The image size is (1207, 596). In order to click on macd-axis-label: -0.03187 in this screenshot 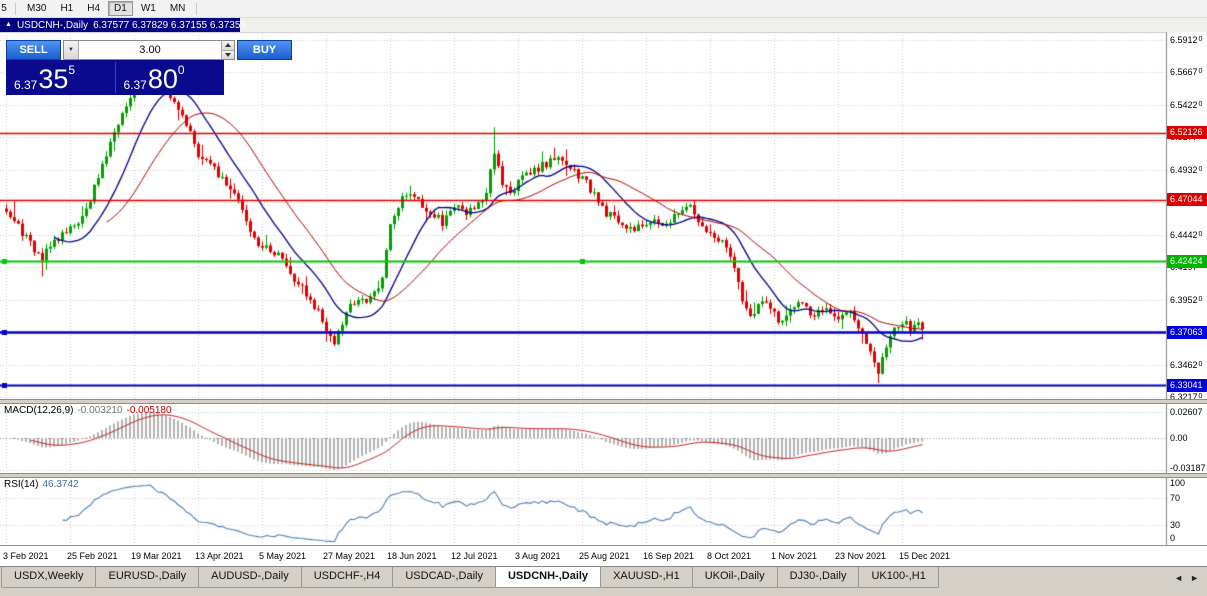, I will do `click(1188, 468)`.